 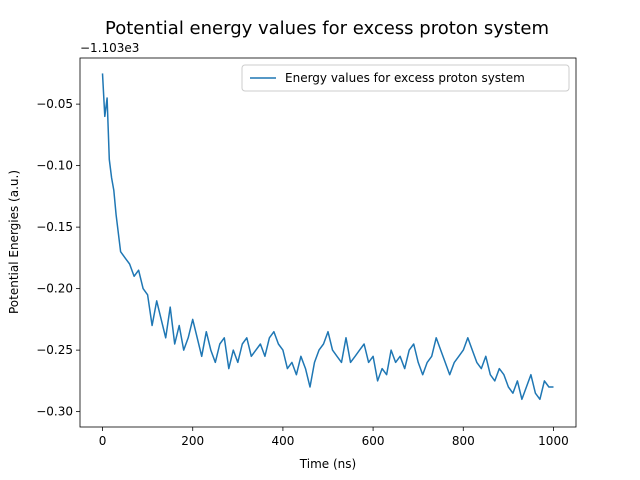 I want to click on x-tick-label: 0, so click(x=103, y=441).